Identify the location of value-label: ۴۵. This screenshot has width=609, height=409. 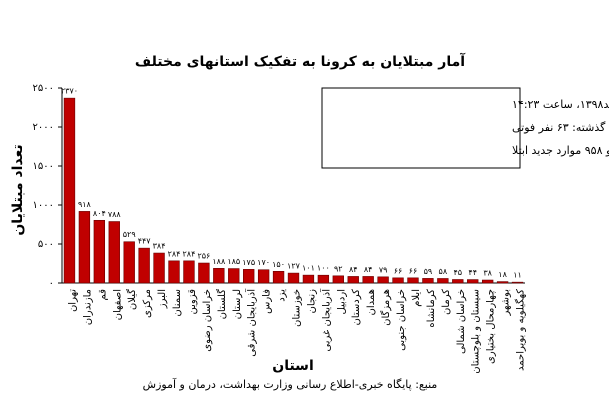
(457, 272).